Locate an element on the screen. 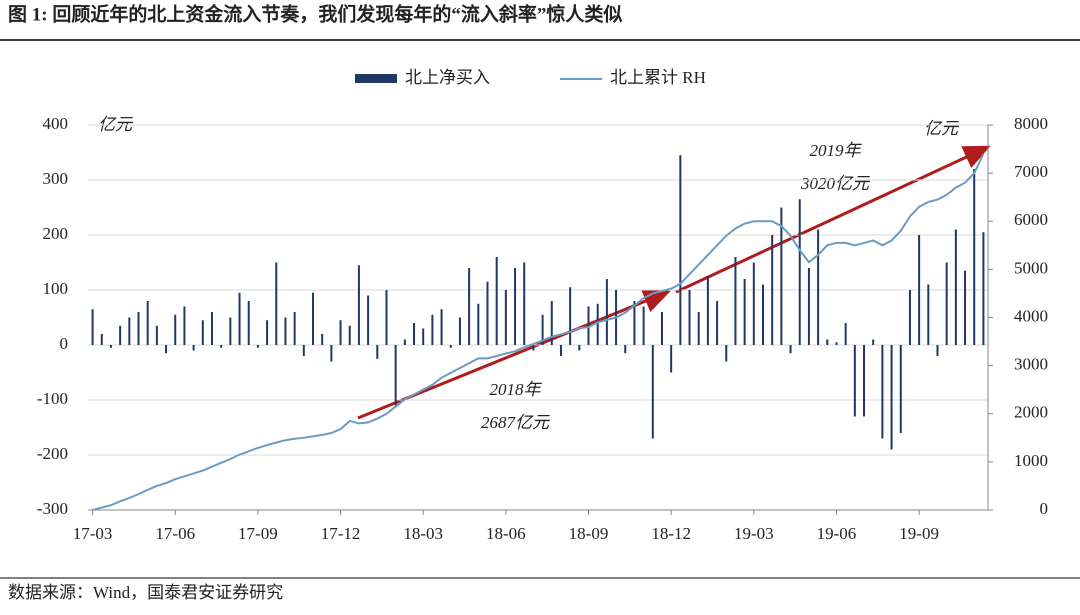 The height and width of the screenshot is (615, 1080). x-tick-label: 18-12 is located at coordinates (671, 533).